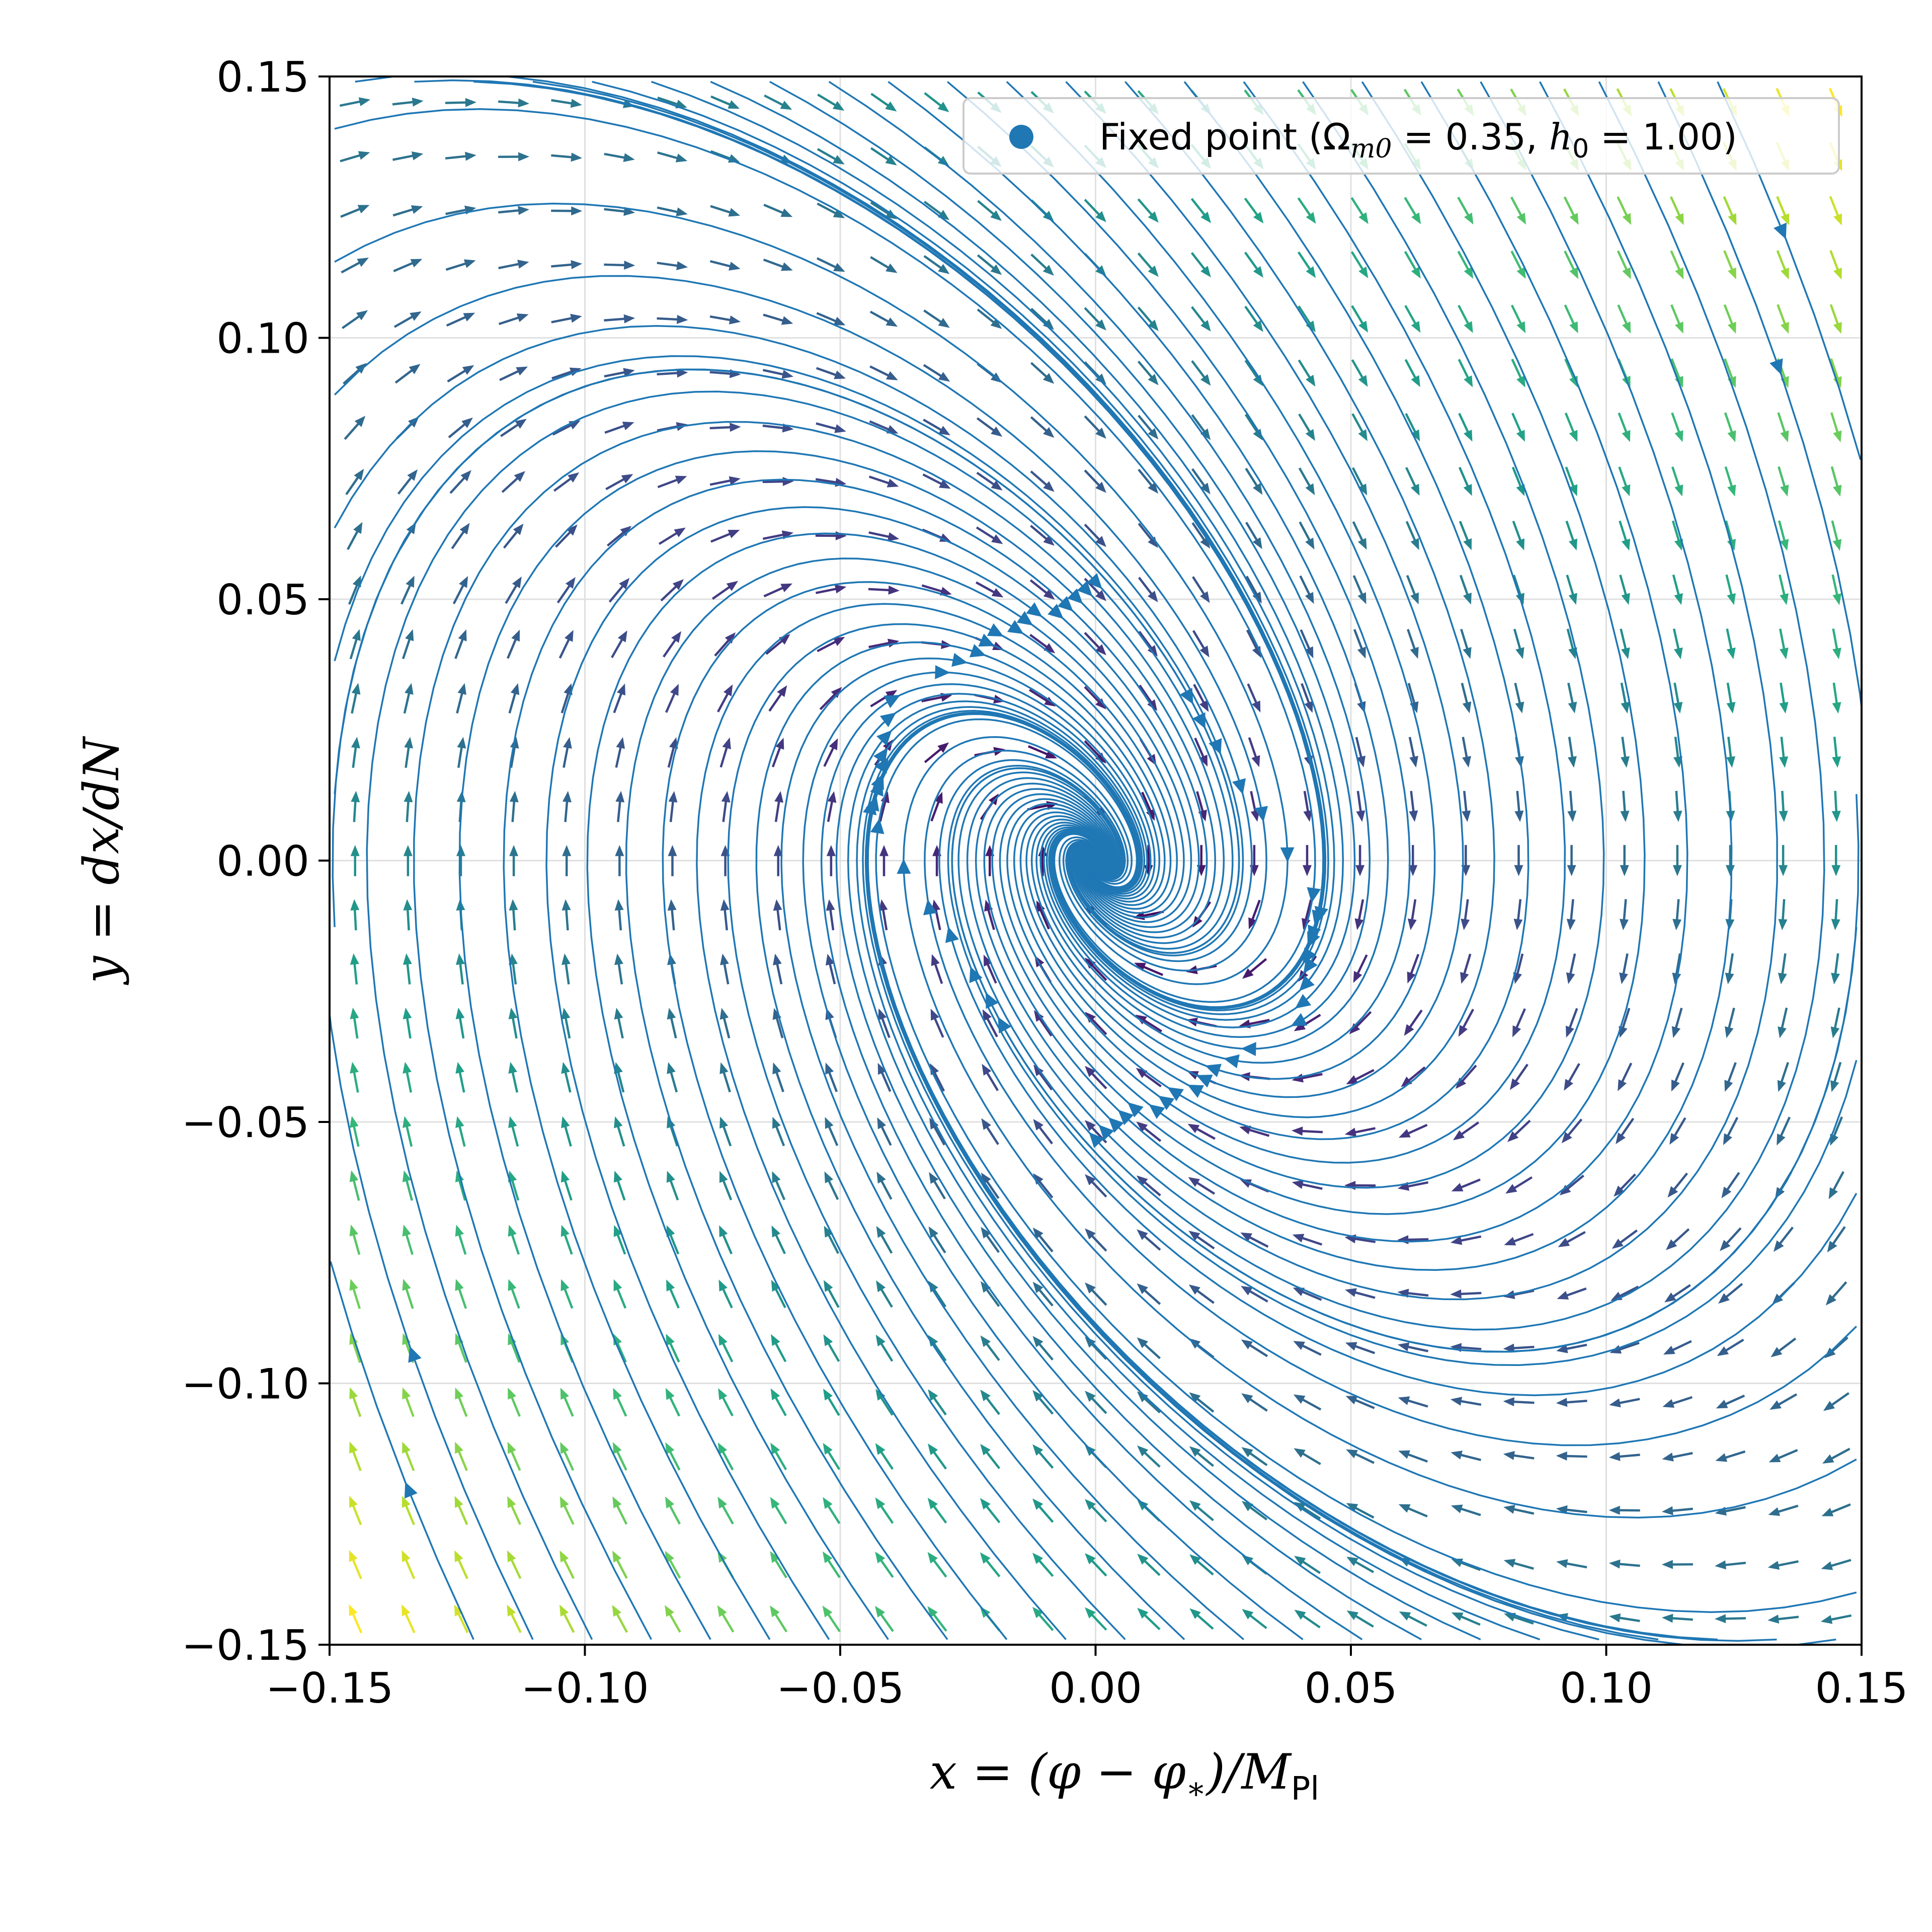  Describe the element at coordinates (263, 338) in the screenshot. I see `y-tick-label: 0.10` at that location.